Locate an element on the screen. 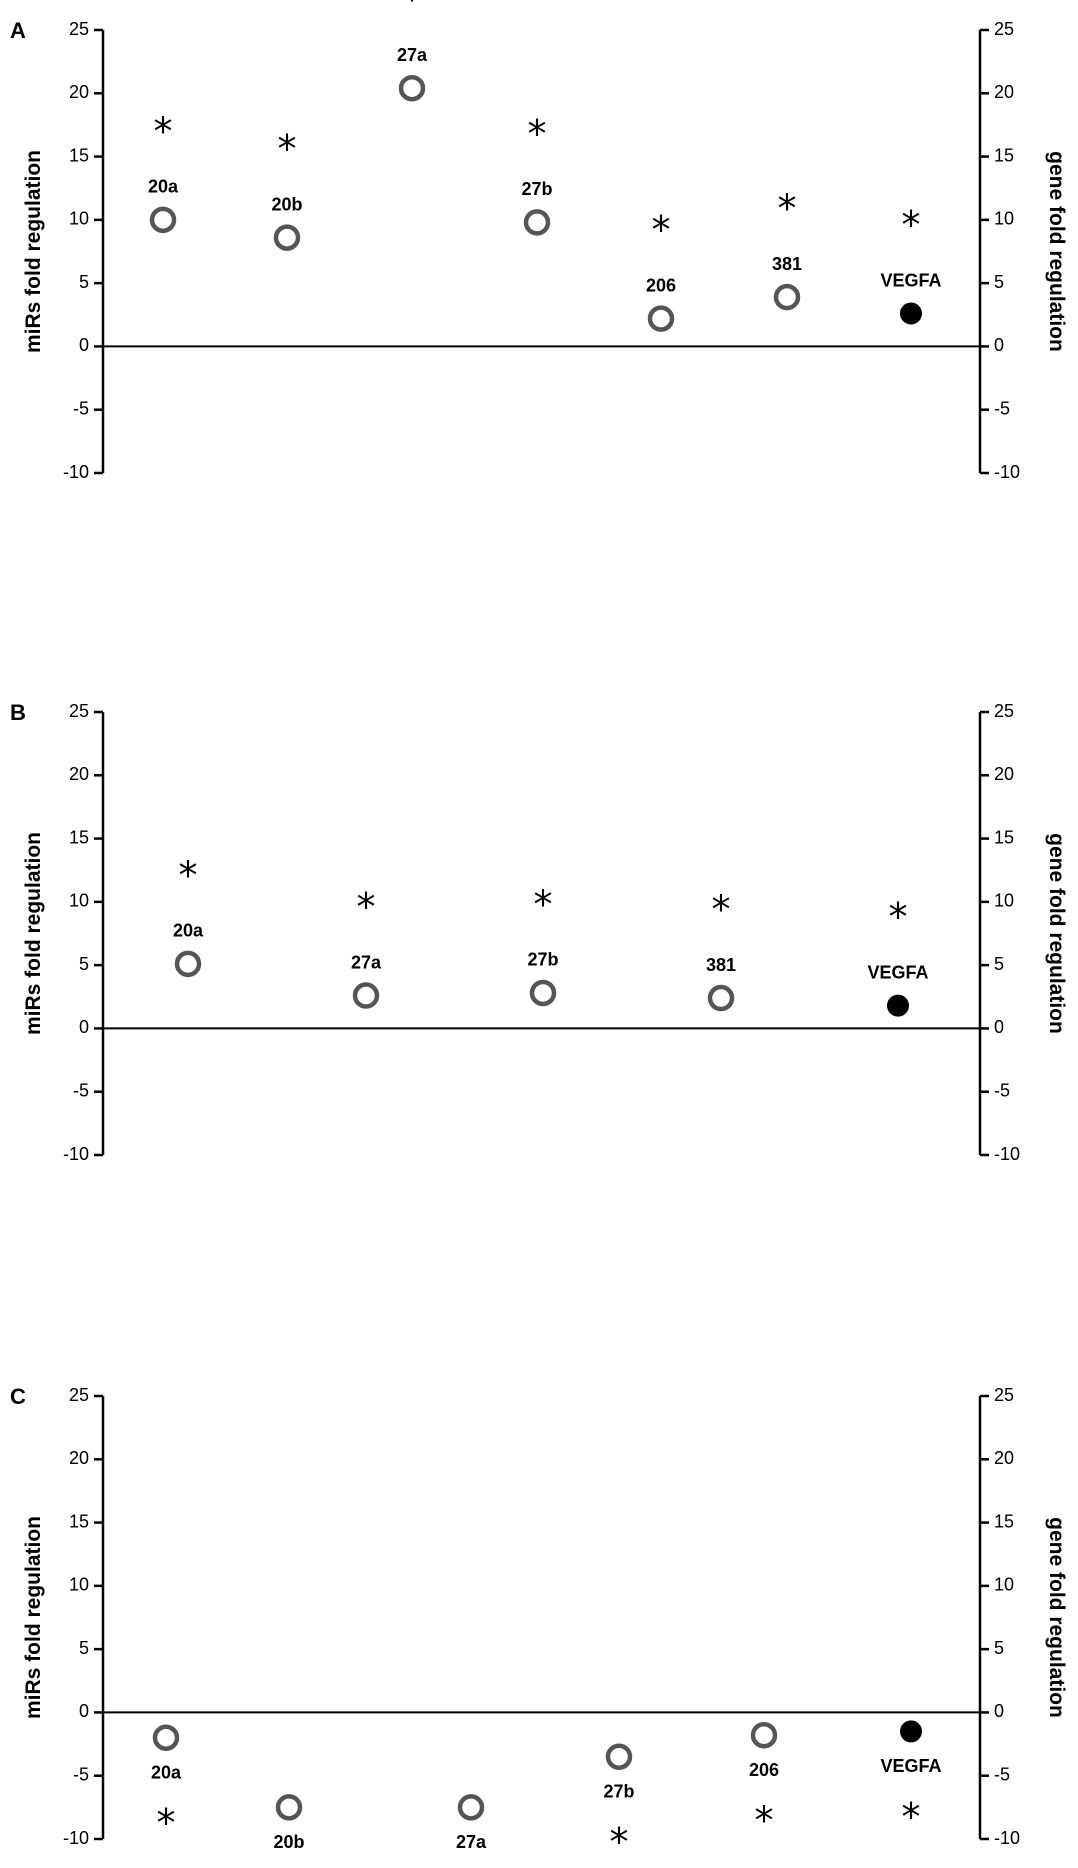  data-point-group: 206 * is located at coordinates (661, 270).